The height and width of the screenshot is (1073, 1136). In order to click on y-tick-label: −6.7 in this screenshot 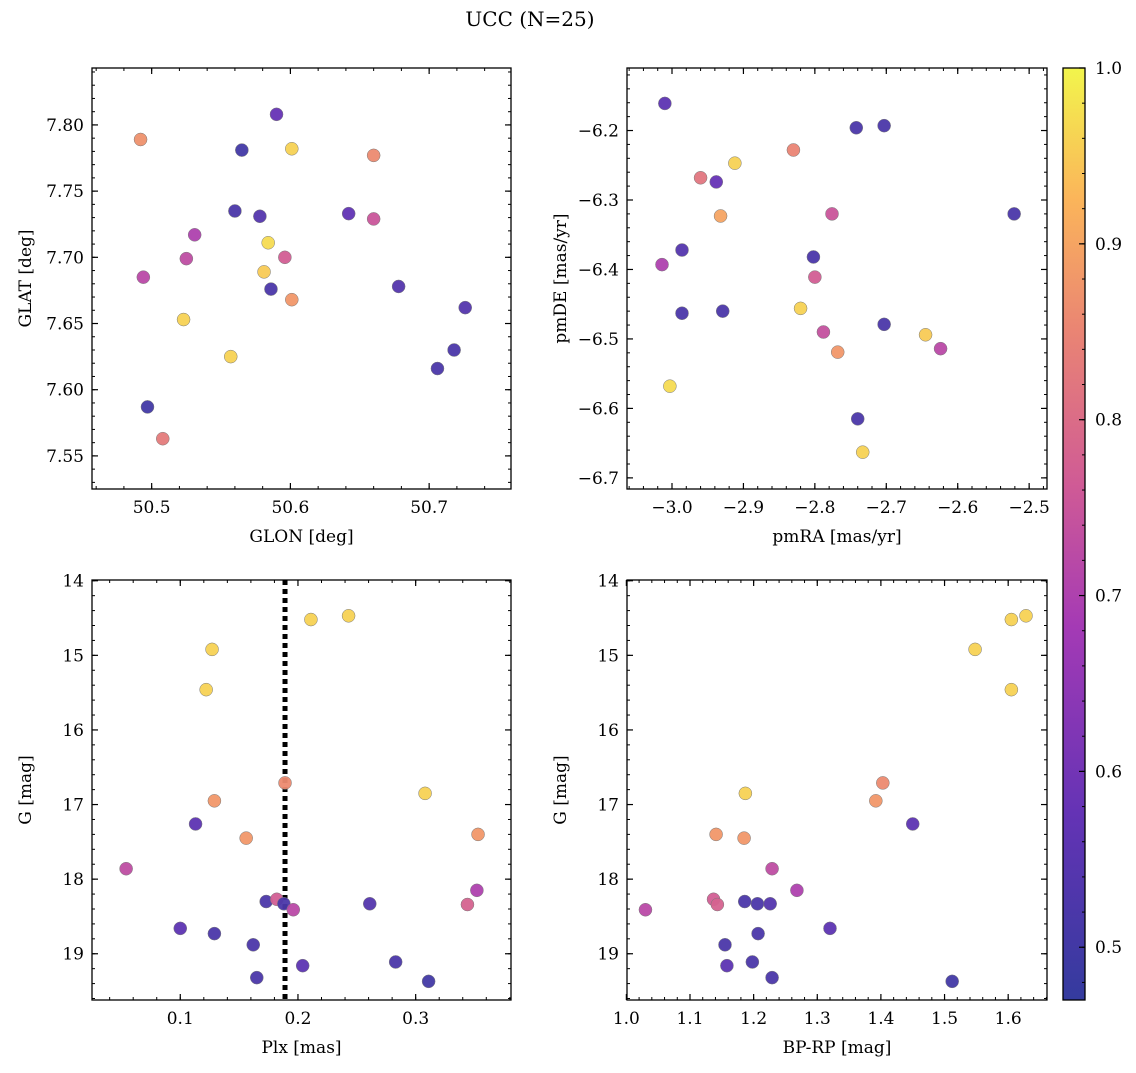, I will do `click(598, 479)`.